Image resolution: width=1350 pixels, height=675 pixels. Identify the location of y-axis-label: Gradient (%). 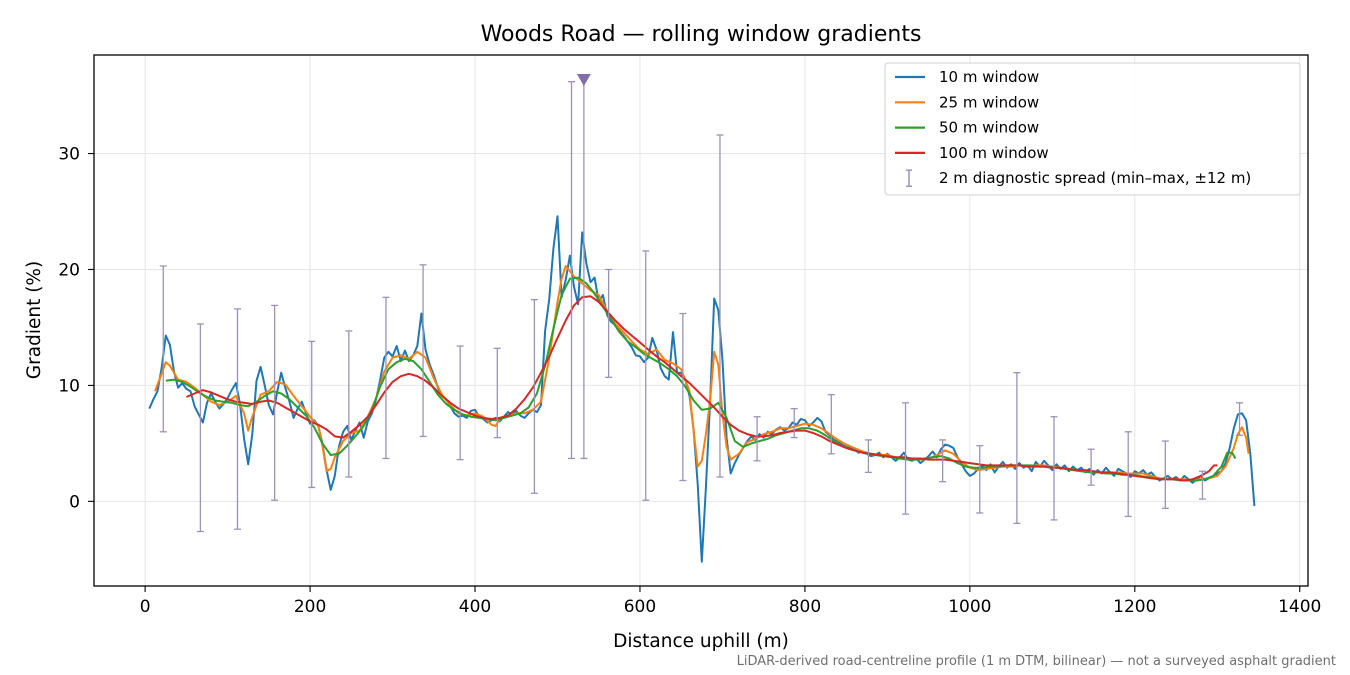
(34, 320).